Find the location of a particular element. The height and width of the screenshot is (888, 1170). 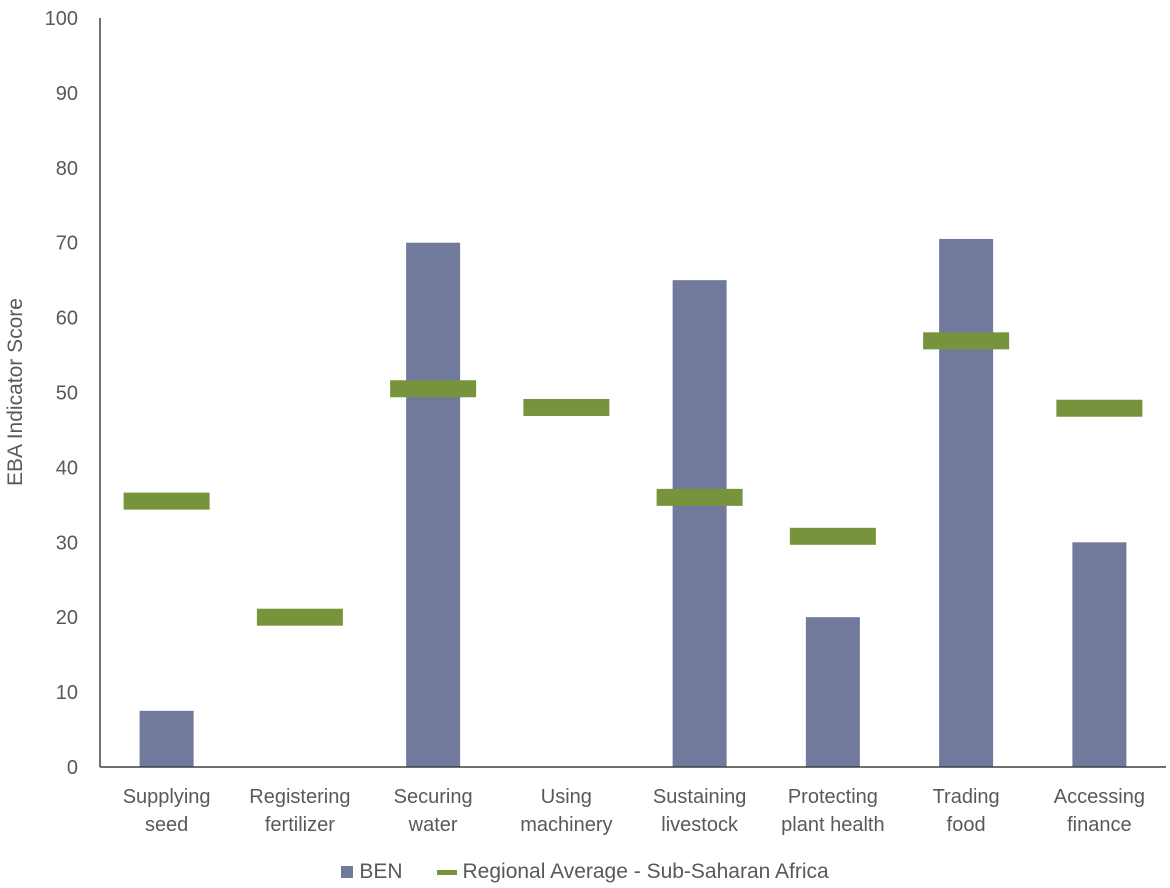

y-axis-title-group: EBA Indicator Score is located at coordinates (15, 392).